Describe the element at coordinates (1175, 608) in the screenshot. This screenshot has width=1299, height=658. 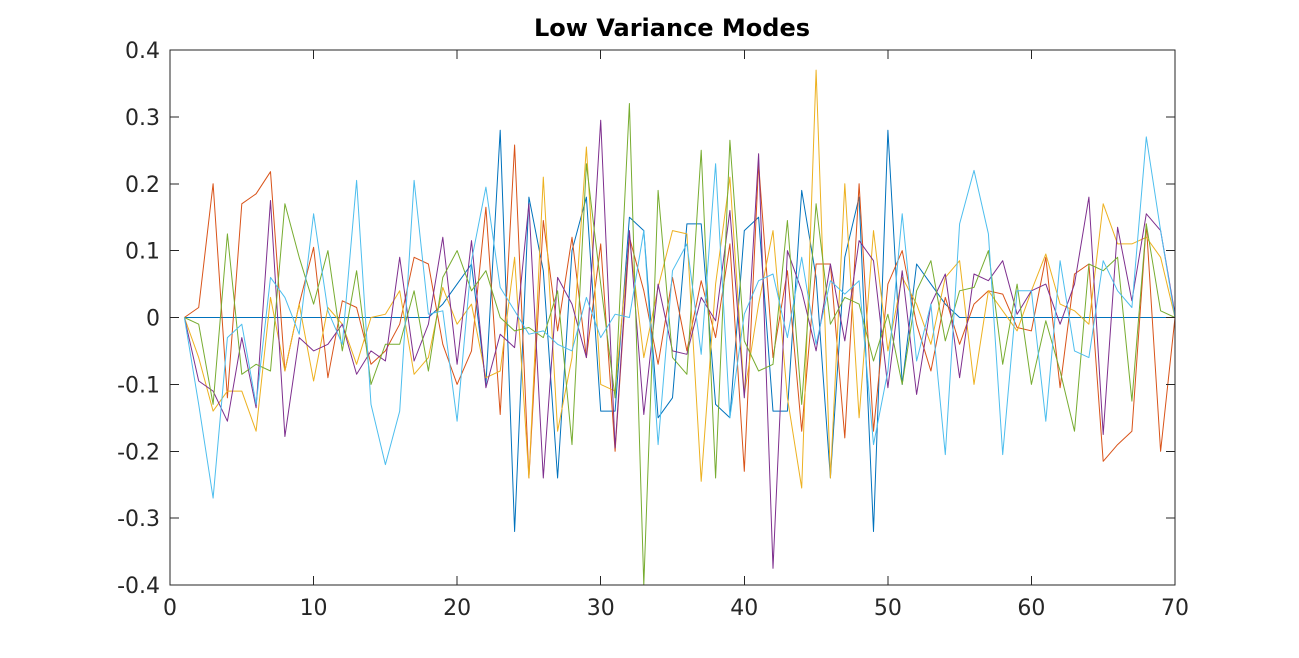
I see `x-tick-label: 70` at that location.